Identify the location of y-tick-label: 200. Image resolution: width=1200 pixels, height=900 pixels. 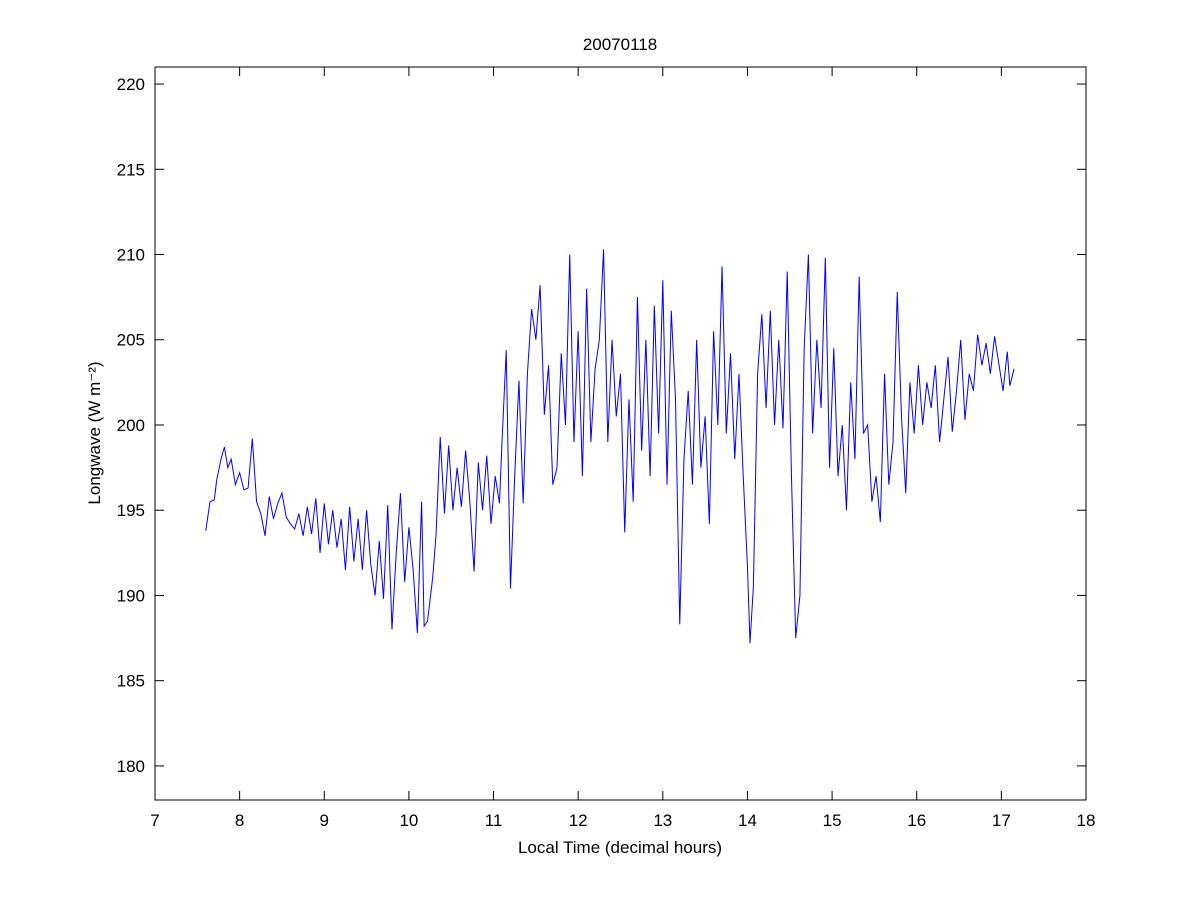
(131, 425).